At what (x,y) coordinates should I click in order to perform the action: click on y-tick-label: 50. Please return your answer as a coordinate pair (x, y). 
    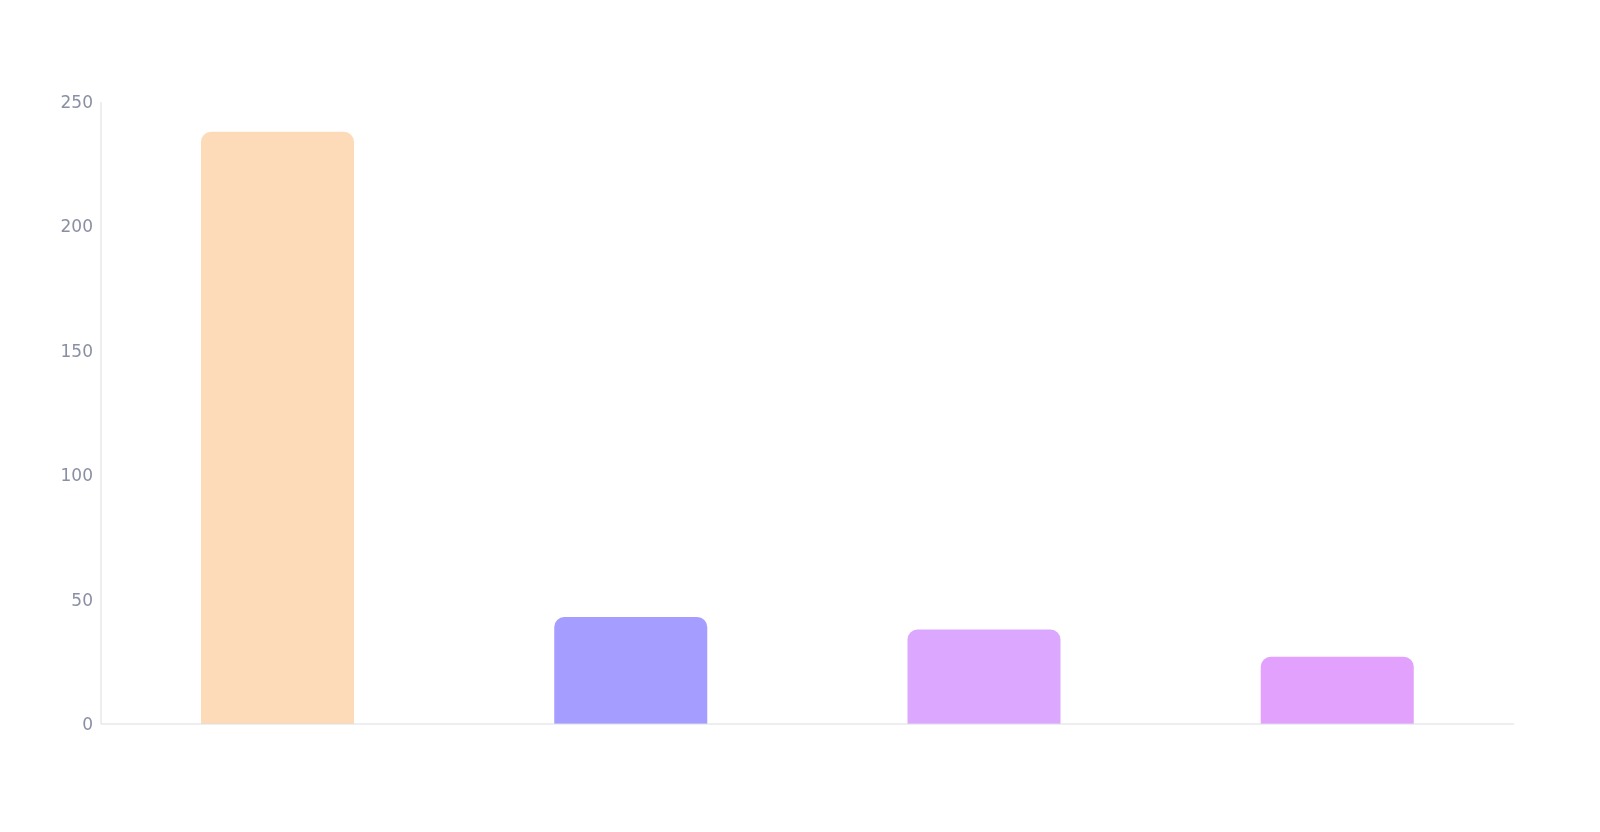
    Looking at the image, I should click on (82, 599).